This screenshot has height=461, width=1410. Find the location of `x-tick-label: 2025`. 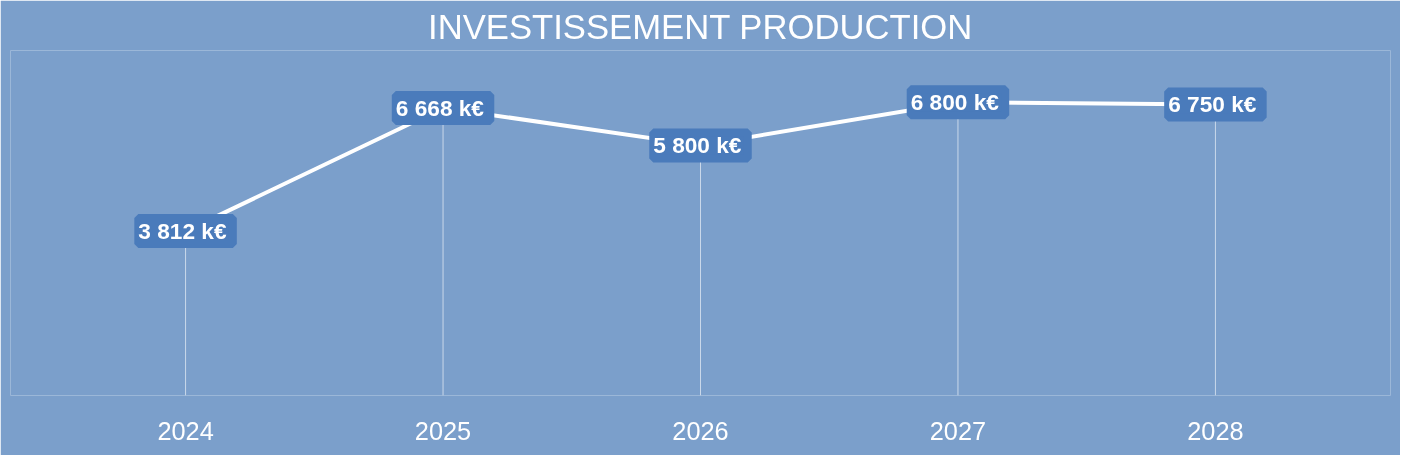

x-tick-label: 2025 is located at coordinates (443, 430).